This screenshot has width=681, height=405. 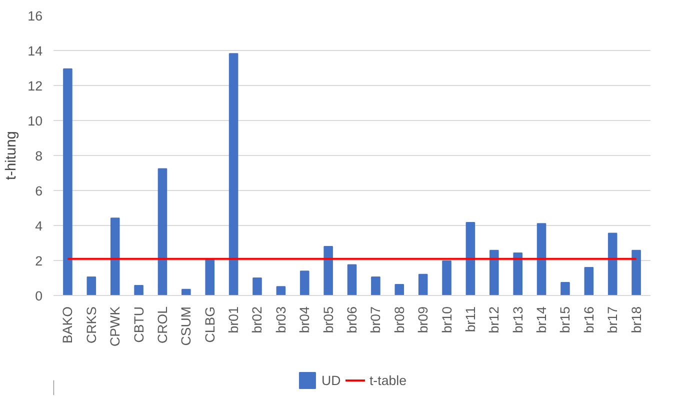 I want to click on x-tick-label: br15, so click(x=565, y=320).